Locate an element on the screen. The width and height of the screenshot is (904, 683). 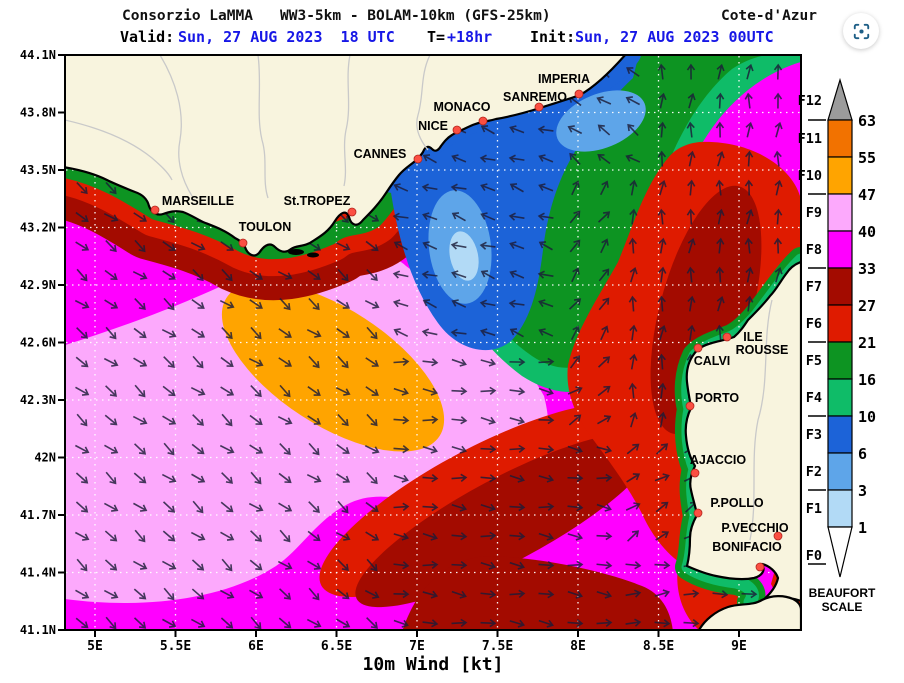
center-focus-icon is located at coordinates (861, 31).